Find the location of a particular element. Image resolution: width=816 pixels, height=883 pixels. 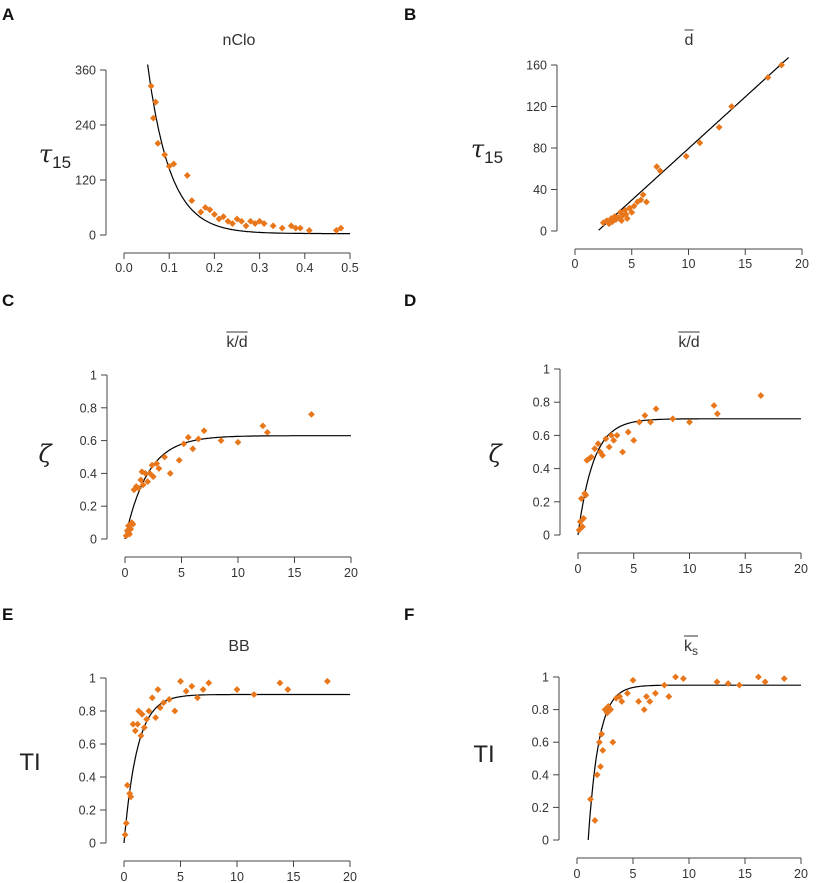

panel-b: Bd τ15 0 5 10 15 20 0 40 80 120 160 is located at coordinates (606, 138).